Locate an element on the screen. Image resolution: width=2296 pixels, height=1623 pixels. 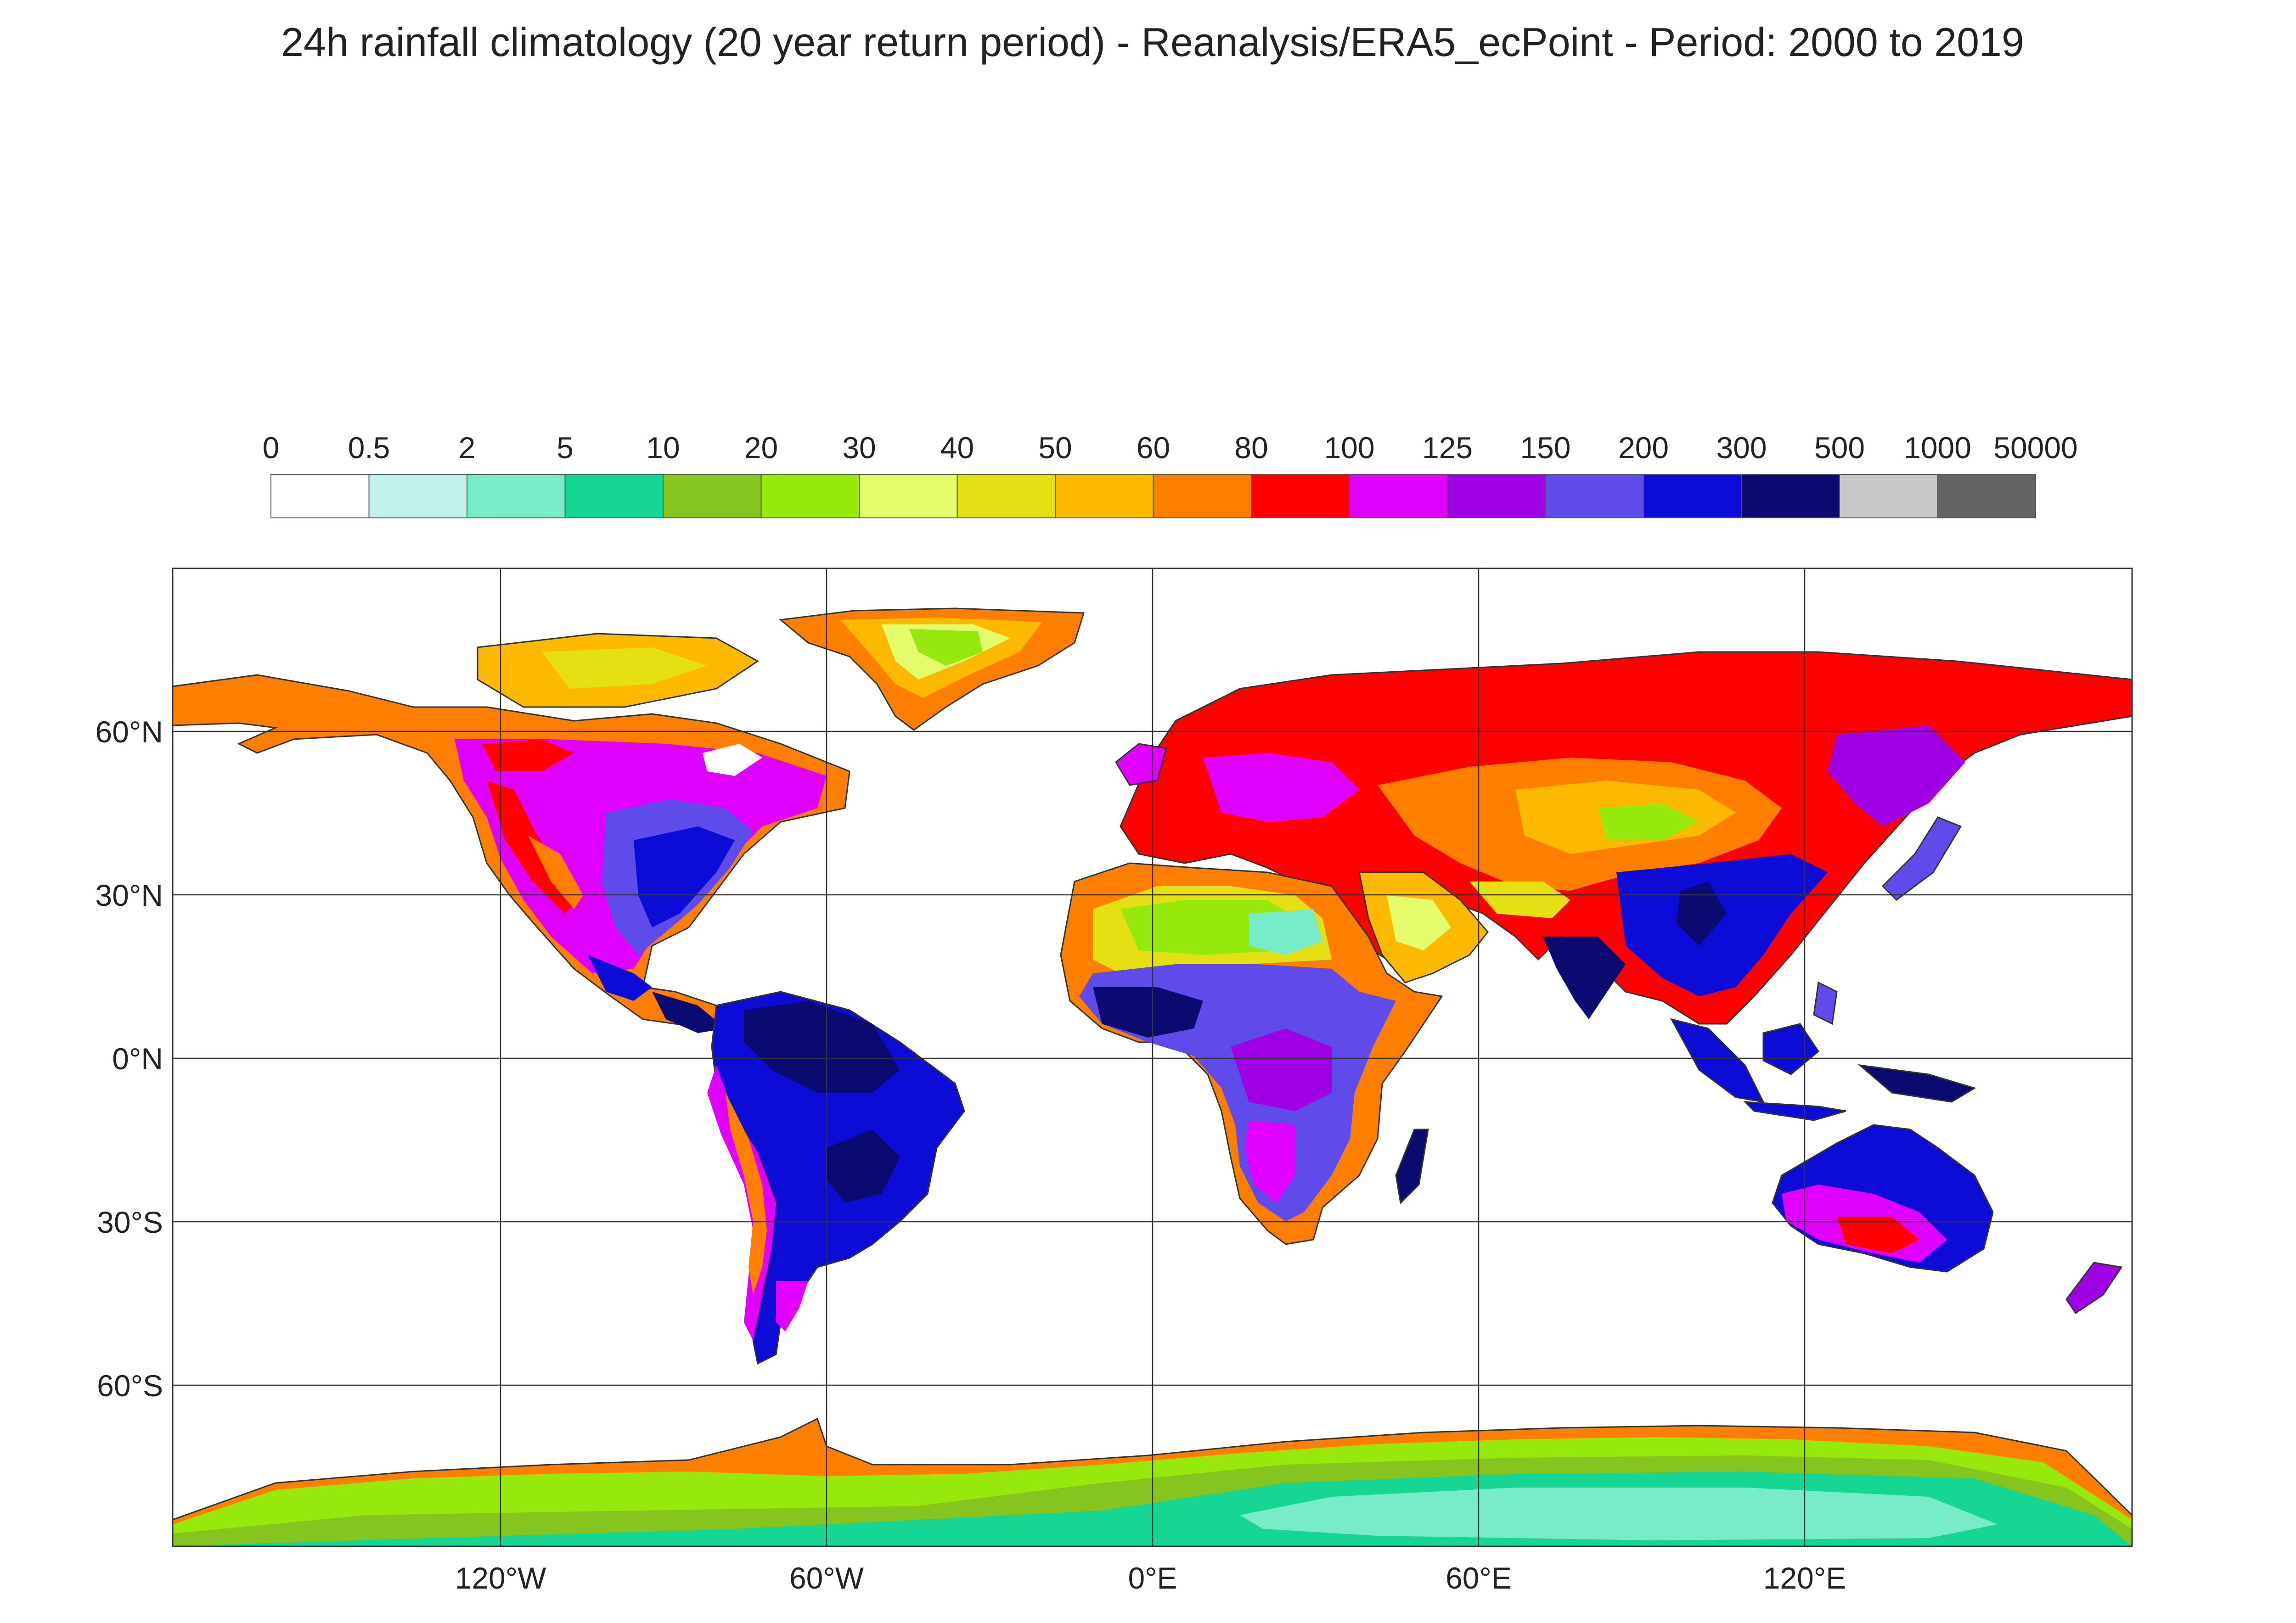
longitude-label: 120°E is located at coordinates (1805, 1578).